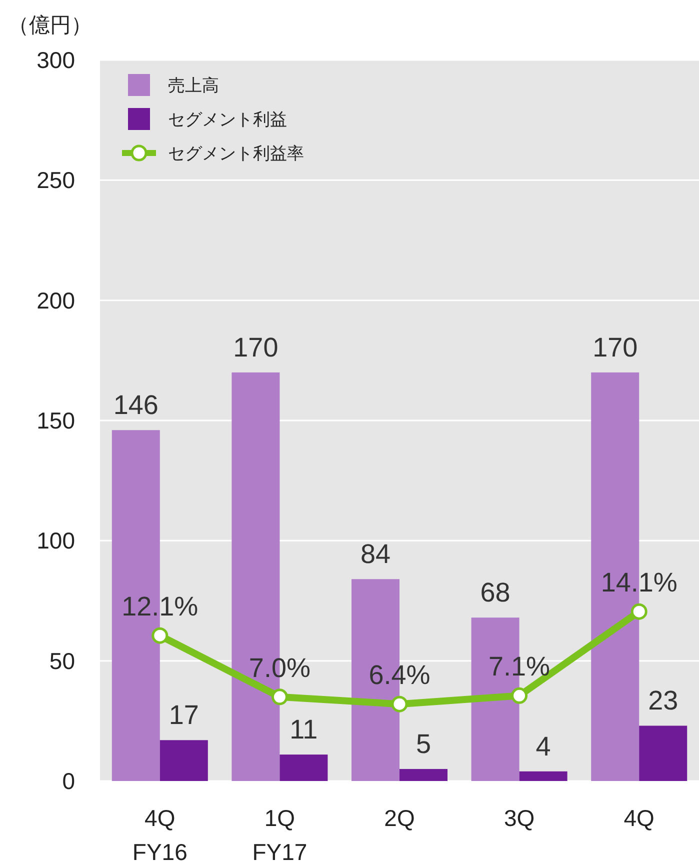  Describe the element at coordinates (304, 729) in the screenshot. I see `data-label: 11` at that location.